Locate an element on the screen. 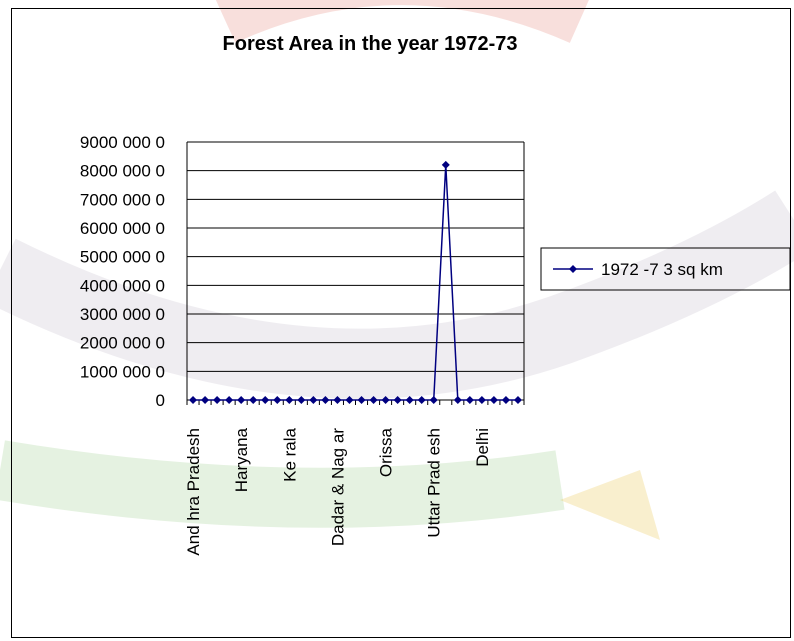 The width and height of the screenshot is (794, 641). legend-label: 1972 -7 3 sq km is located at coordinates (662, 269).